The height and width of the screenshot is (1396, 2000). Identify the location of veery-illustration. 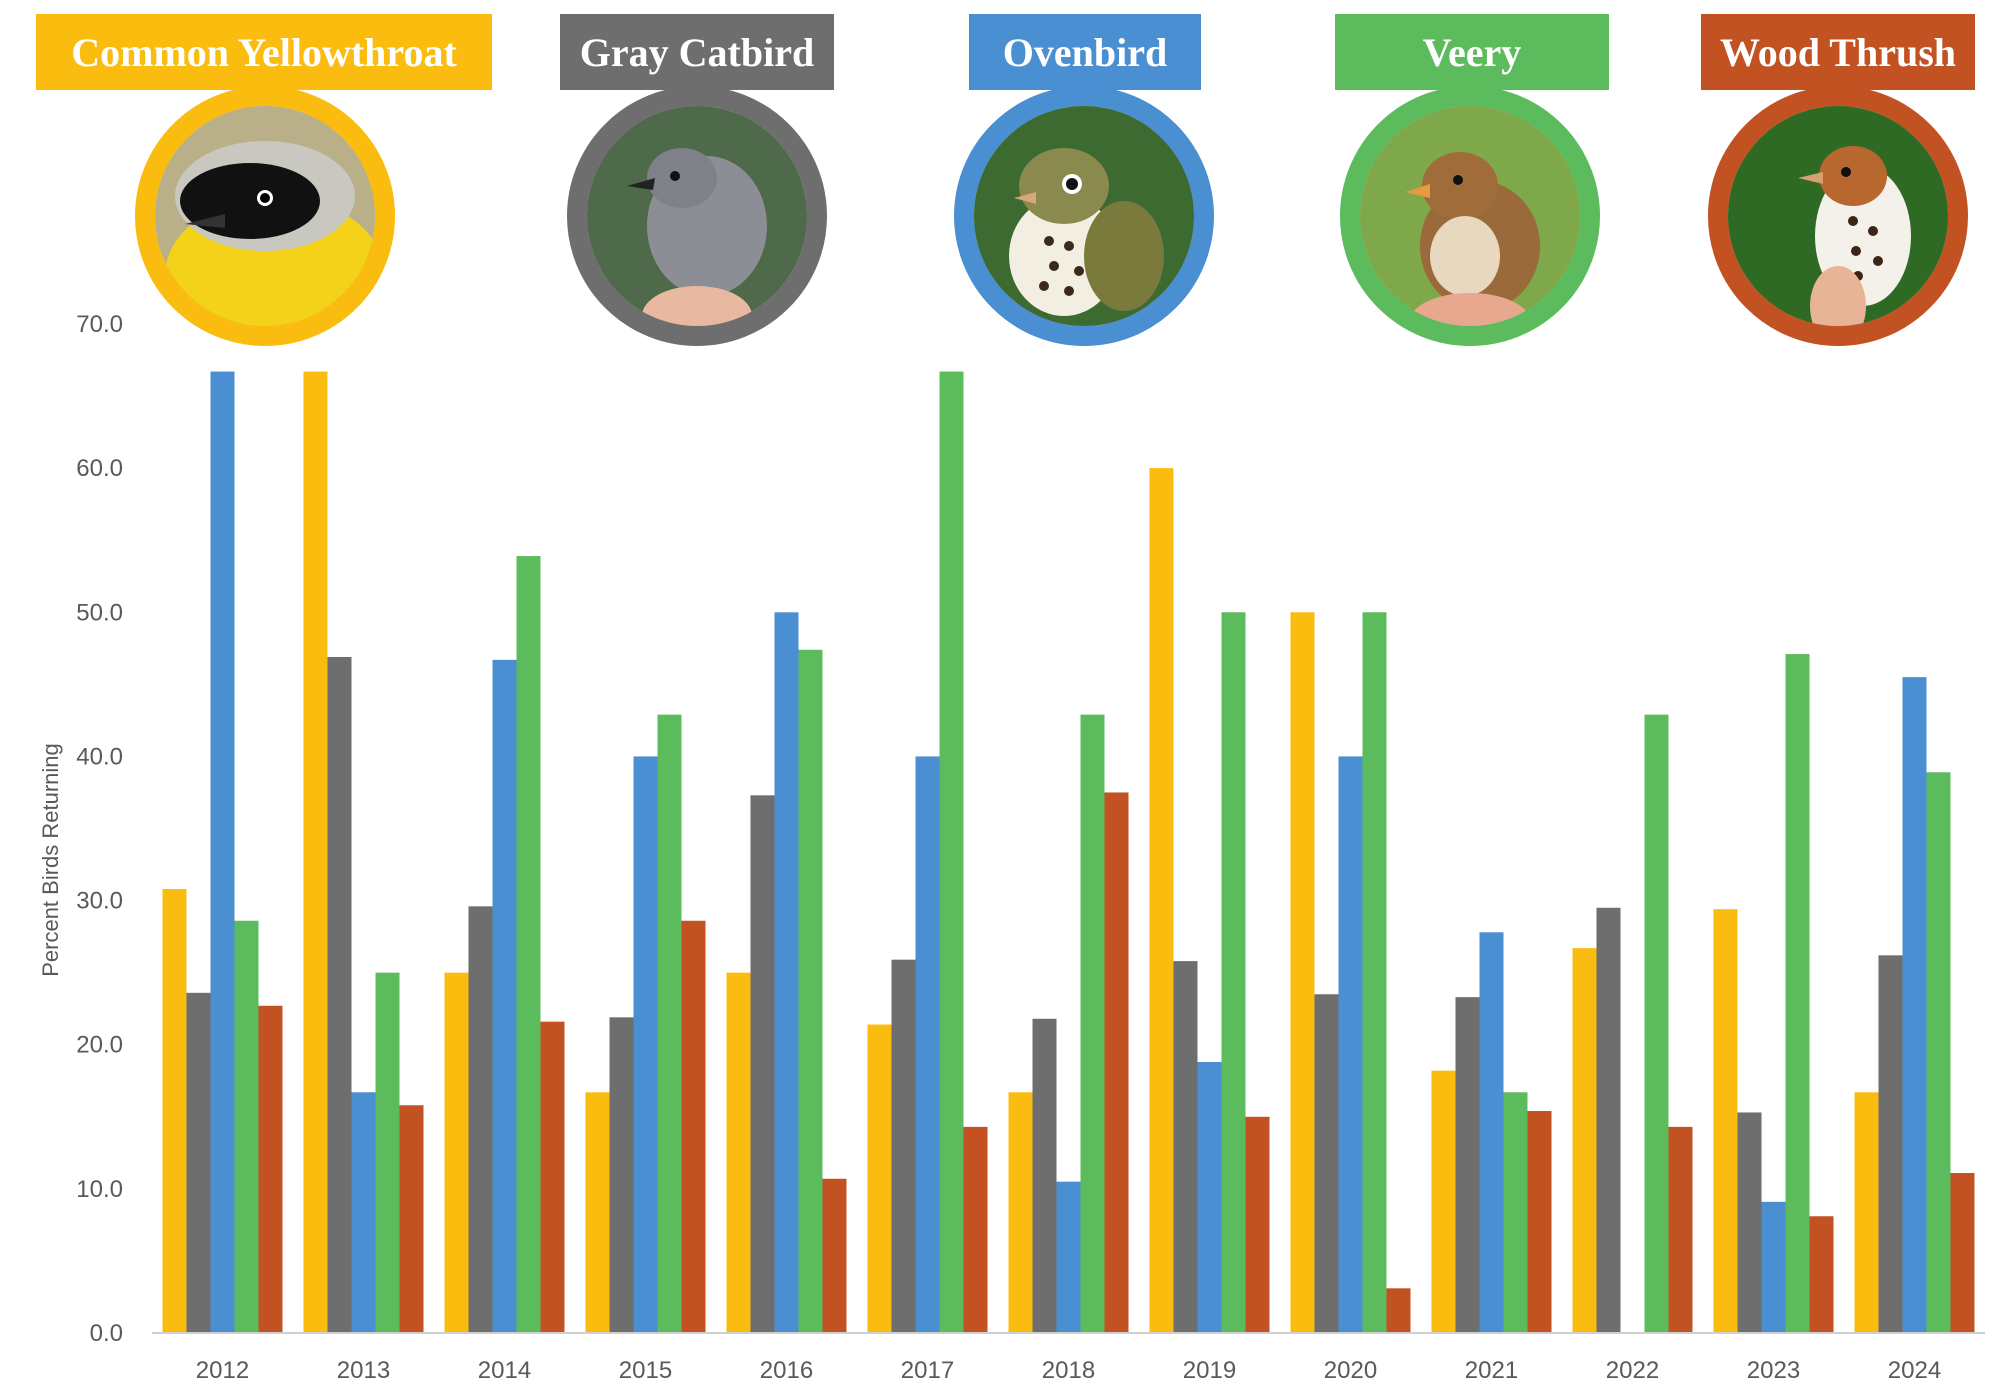
(1470, 216).